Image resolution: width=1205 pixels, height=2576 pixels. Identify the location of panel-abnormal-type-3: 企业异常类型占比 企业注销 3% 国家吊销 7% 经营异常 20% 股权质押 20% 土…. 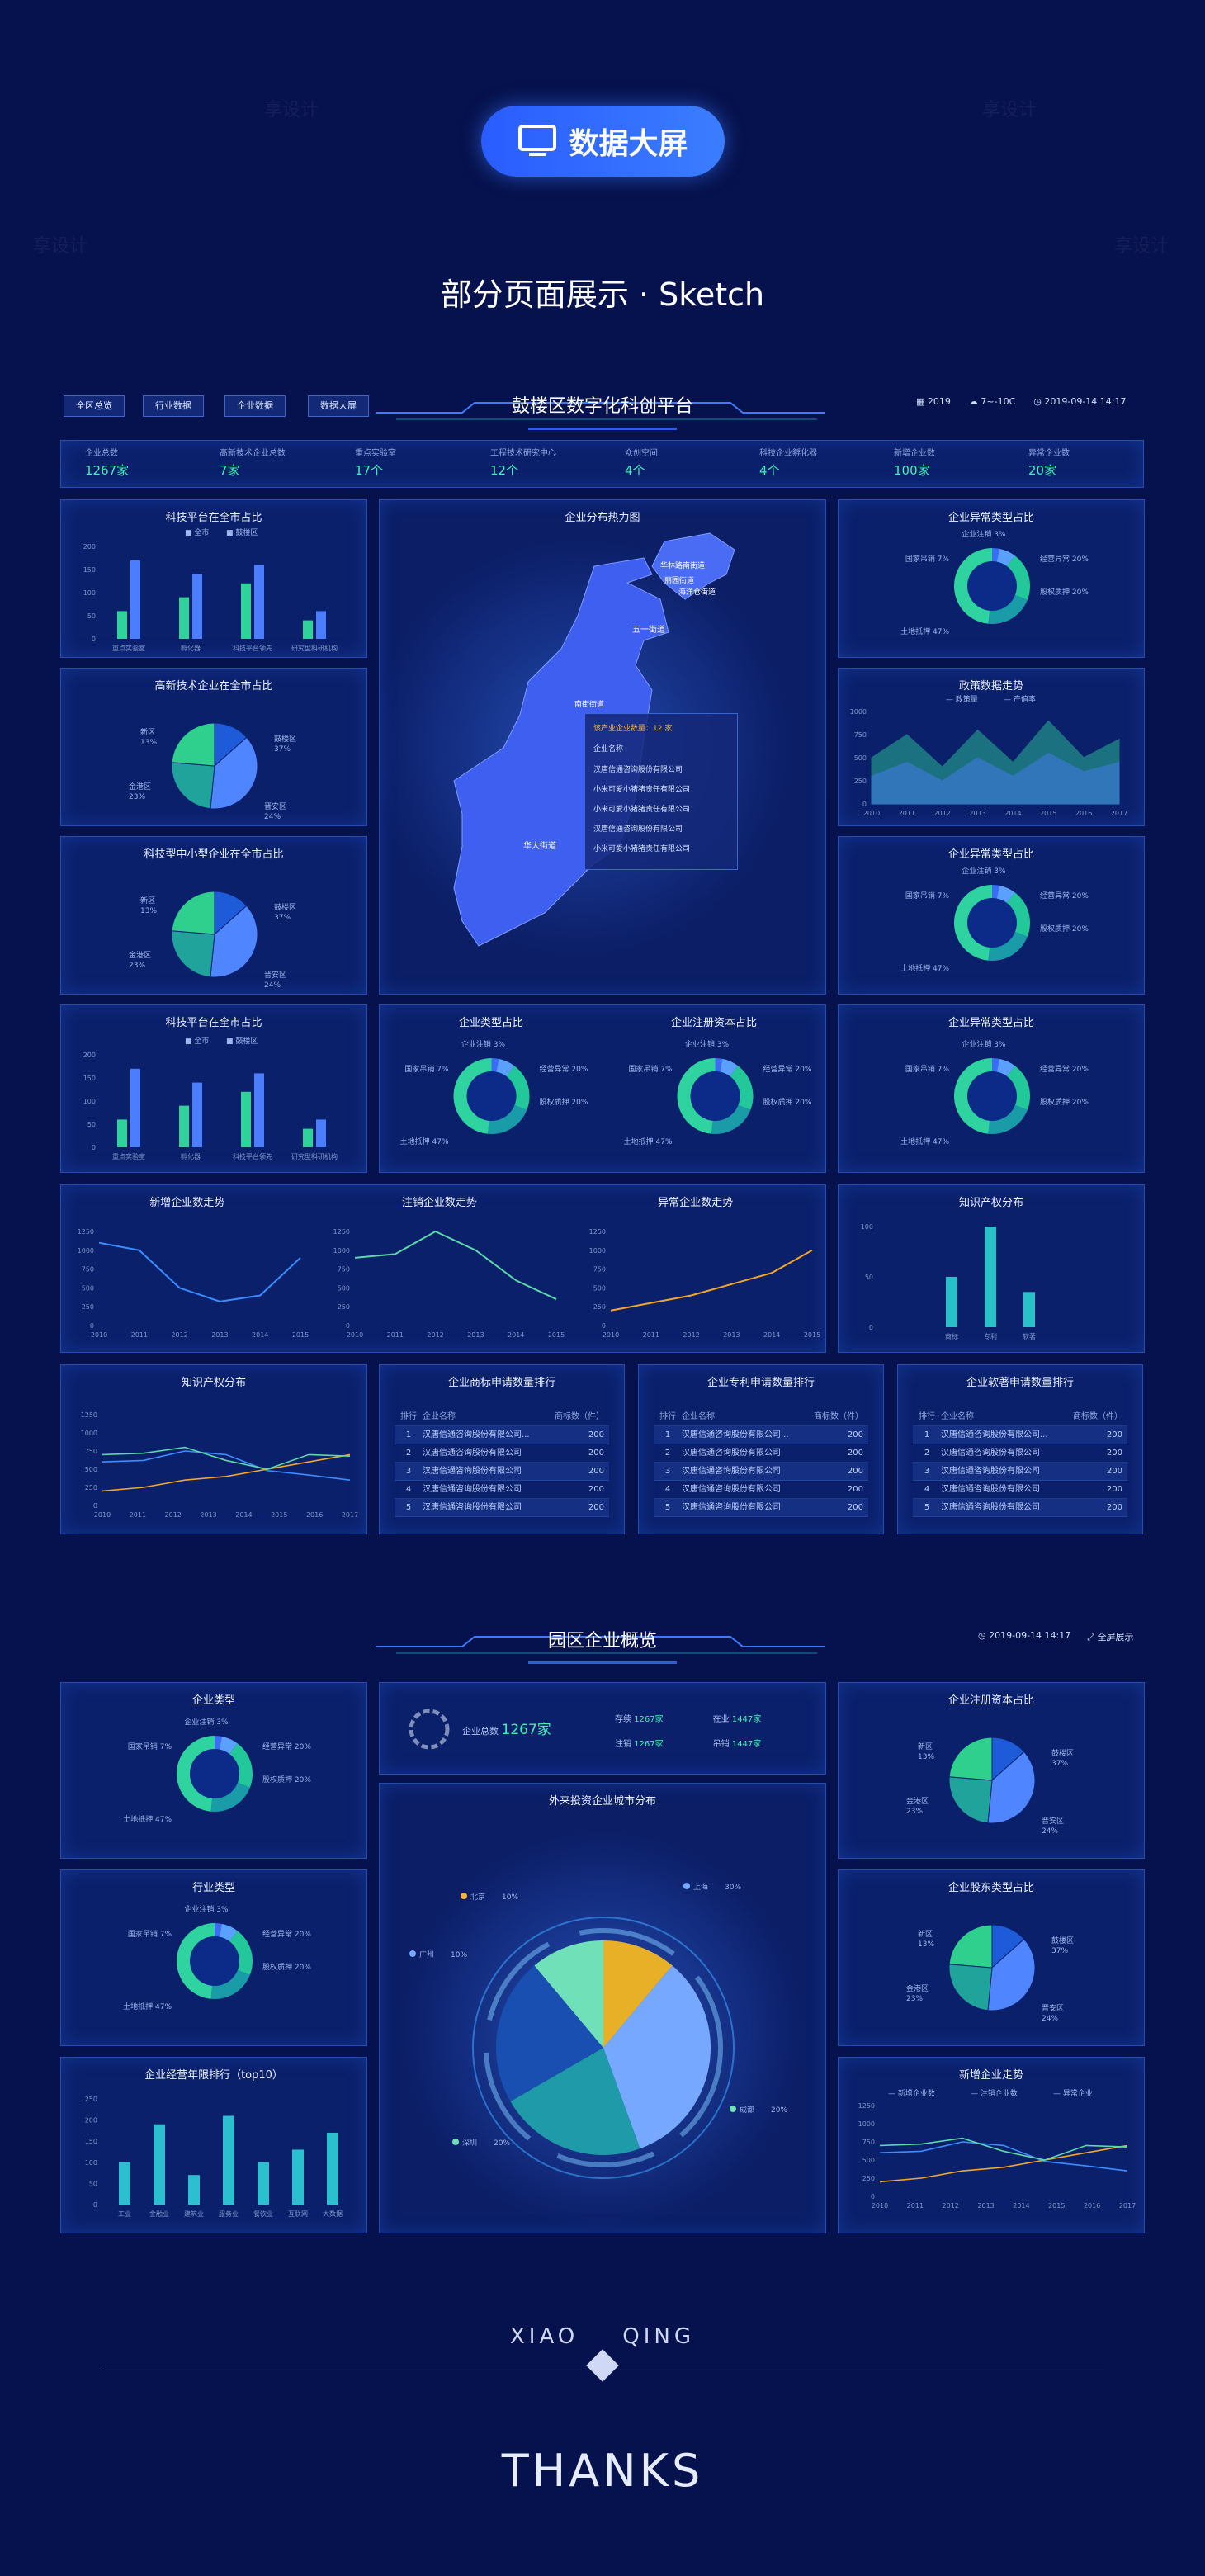
(991, 1088).